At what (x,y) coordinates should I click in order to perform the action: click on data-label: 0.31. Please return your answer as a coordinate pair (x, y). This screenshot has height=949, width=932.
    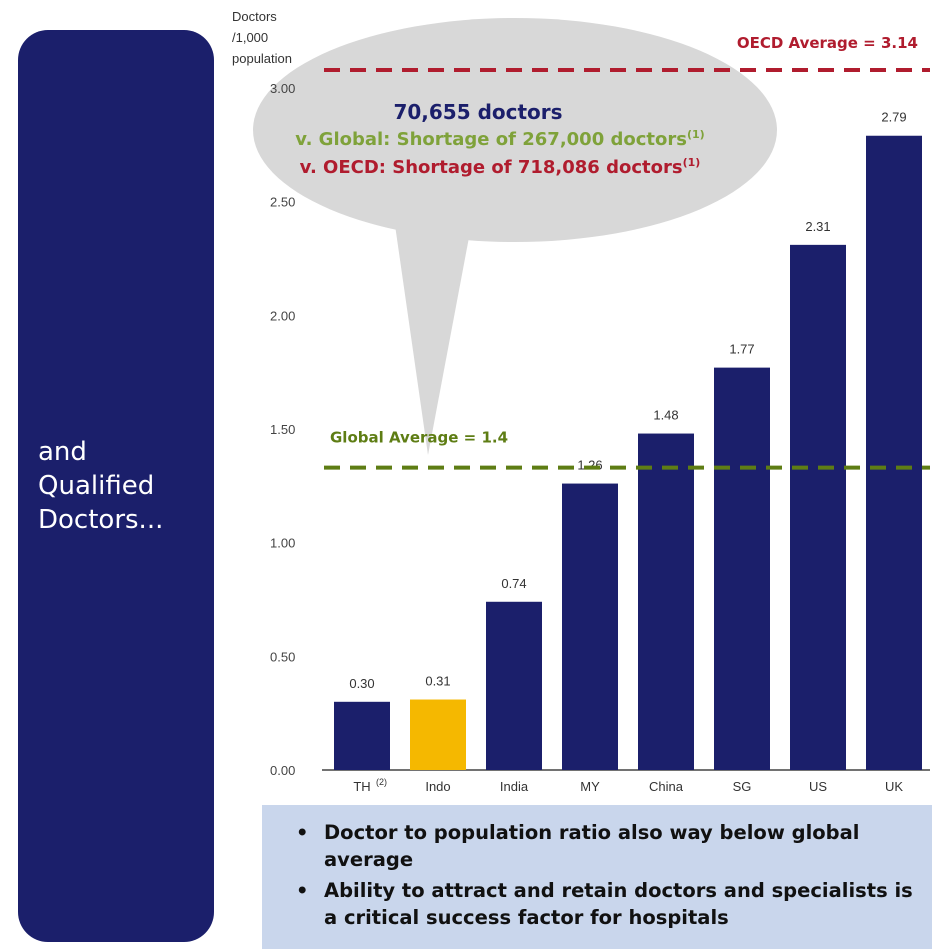
    Looking at the image, I should click on (437, 681).